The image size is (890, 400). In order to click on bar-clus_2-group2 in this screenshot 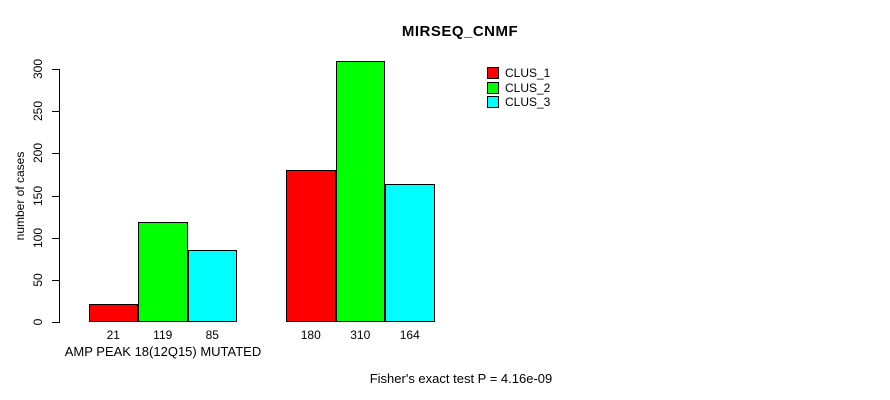, I will do `click(360, 191)`.